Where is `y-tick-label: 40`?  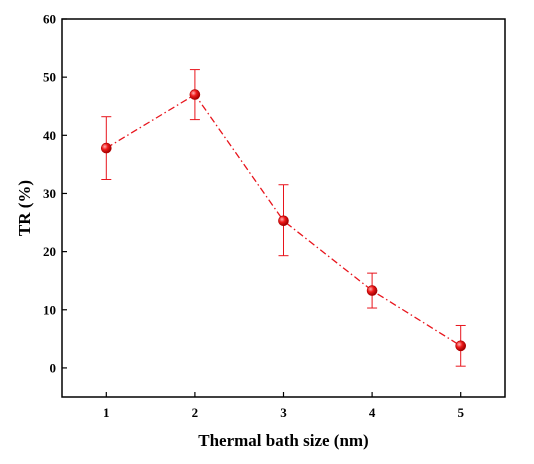
y-tick-label: 40 is located at coordinates (49, 135).